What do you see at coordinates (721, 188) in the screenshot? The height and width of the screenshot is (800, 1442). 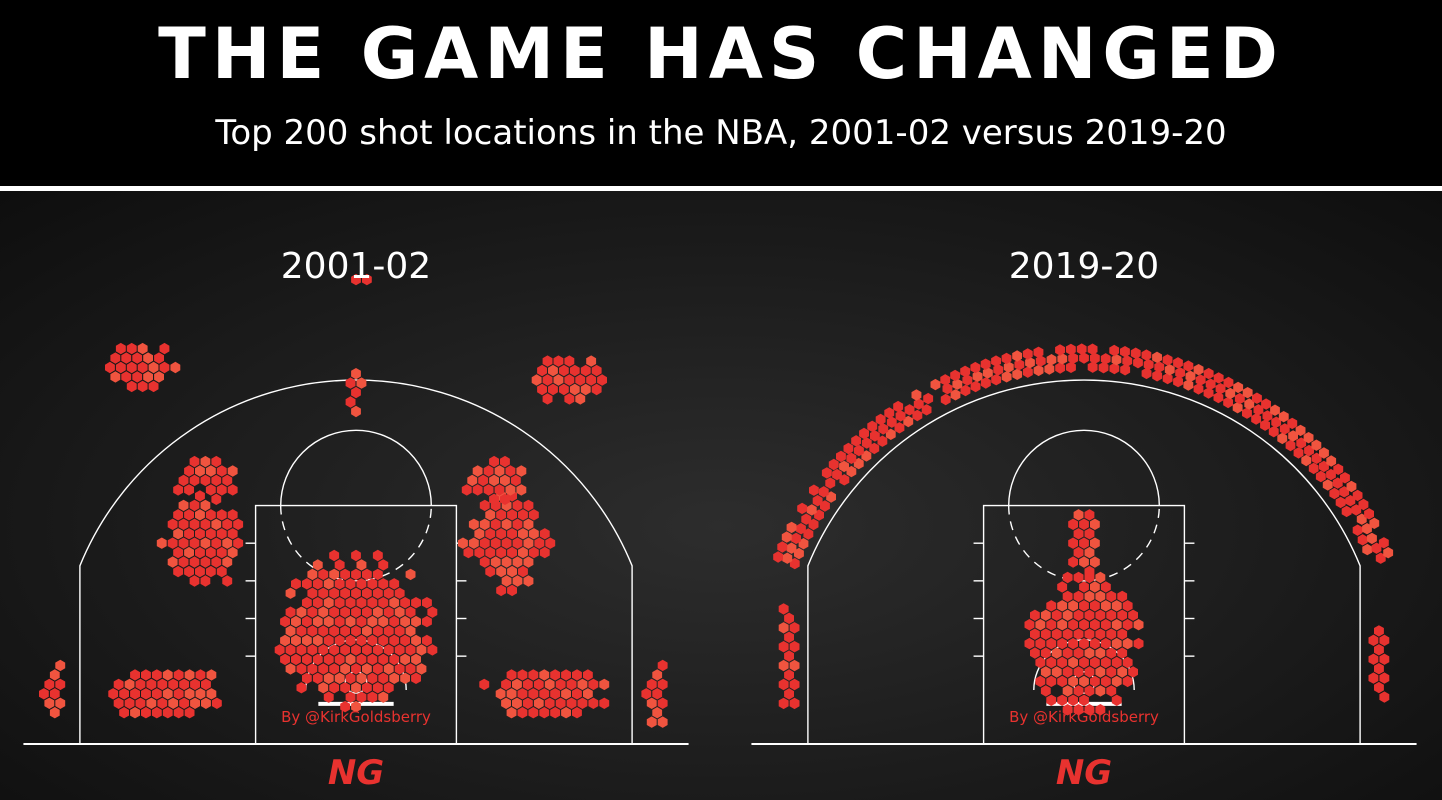 I see `header-divider` at bounding box center [721, 188].